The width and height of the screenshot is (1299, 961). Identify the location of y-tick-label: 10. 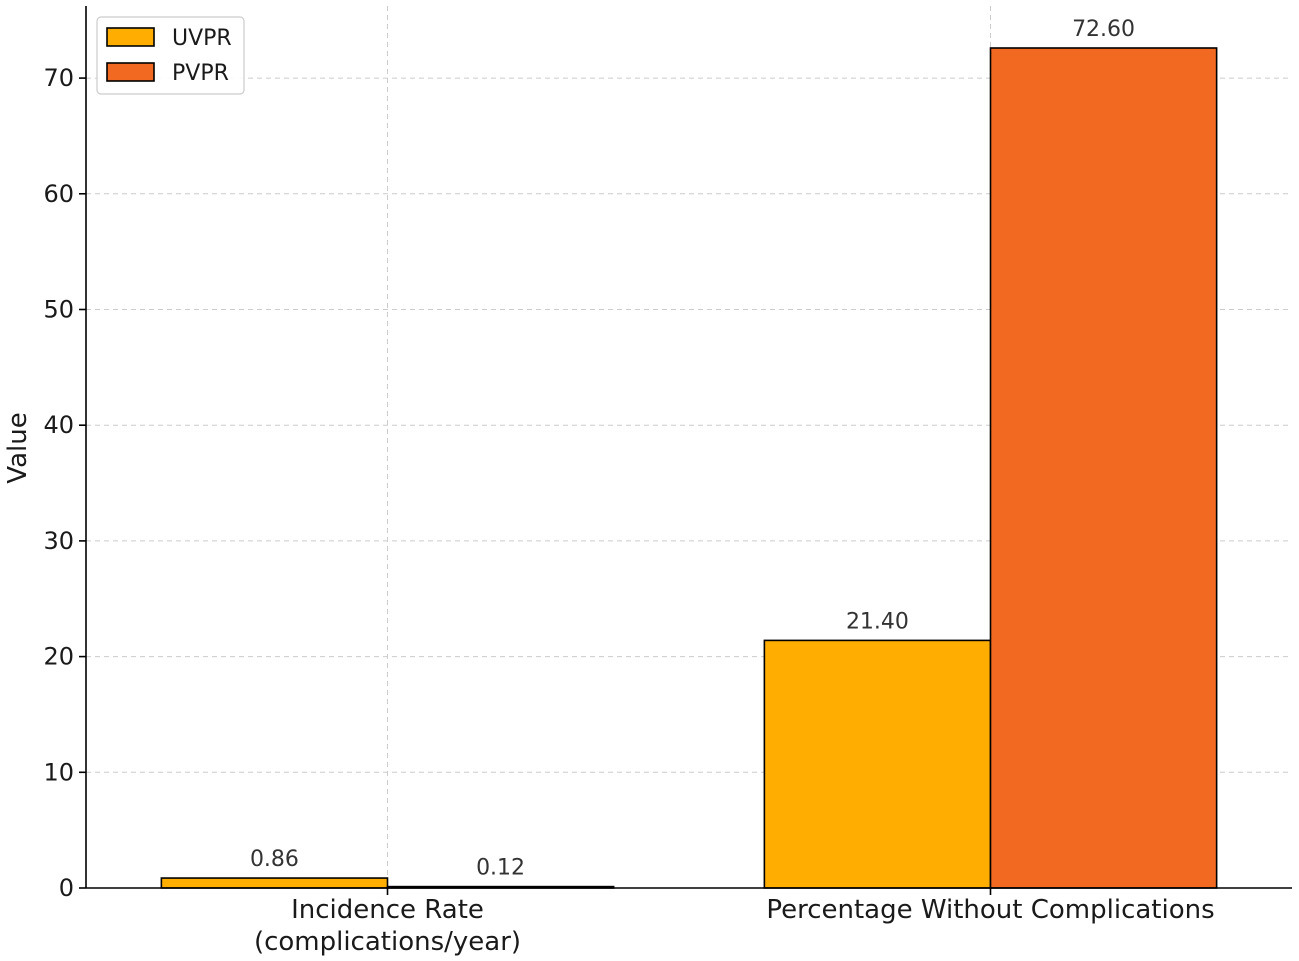
(58, 772).